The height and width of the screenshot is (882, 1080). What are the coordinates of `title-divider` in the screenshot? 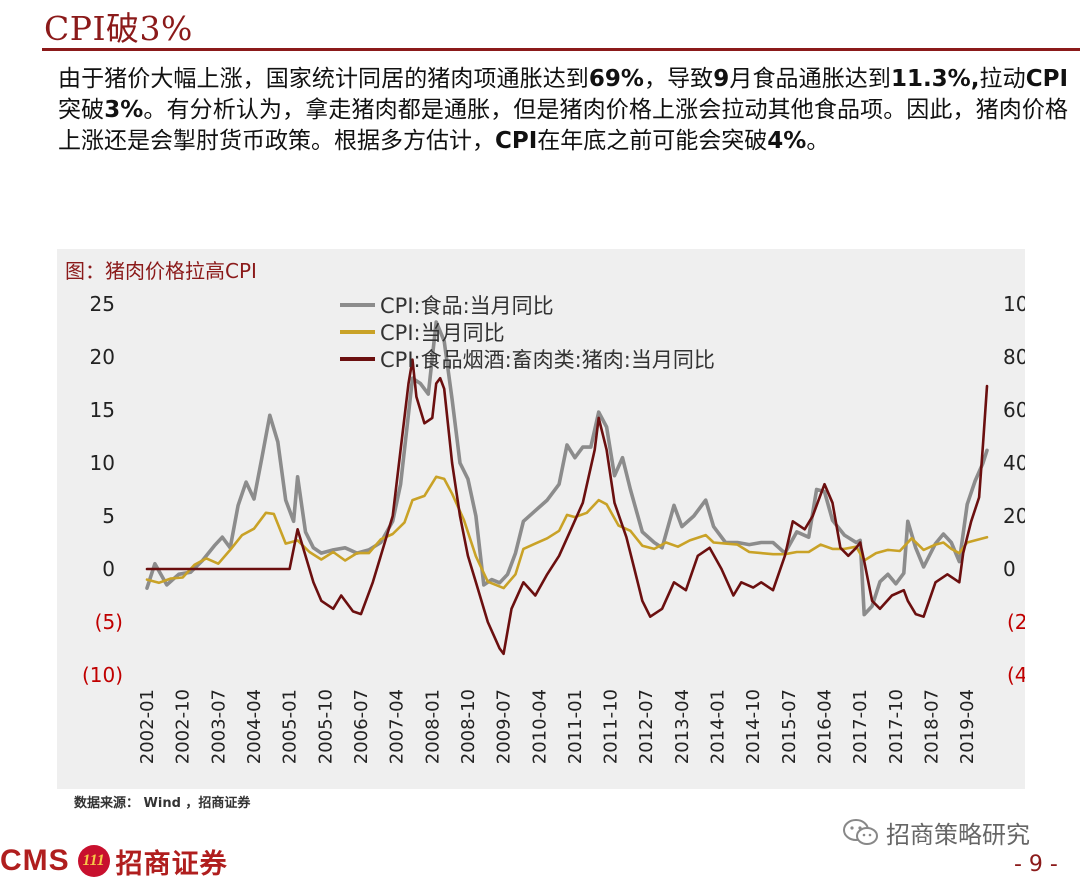 It's located at (561, 49).